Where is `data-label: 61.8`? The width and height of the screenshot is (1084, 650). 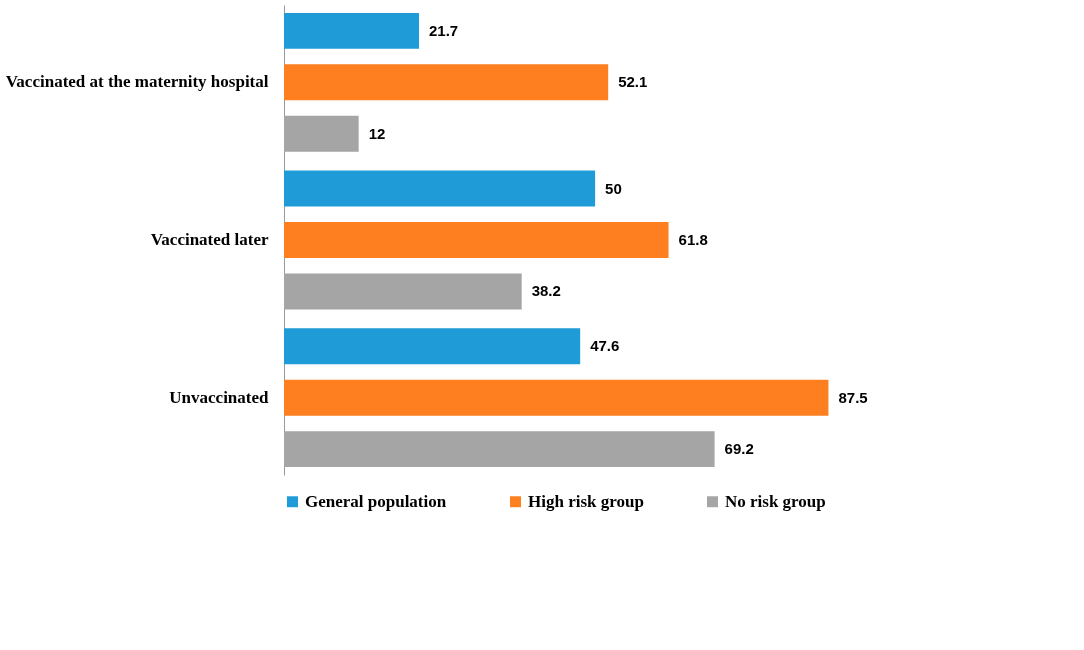
data-label: 61.8 is located at coordinates (693, 239).